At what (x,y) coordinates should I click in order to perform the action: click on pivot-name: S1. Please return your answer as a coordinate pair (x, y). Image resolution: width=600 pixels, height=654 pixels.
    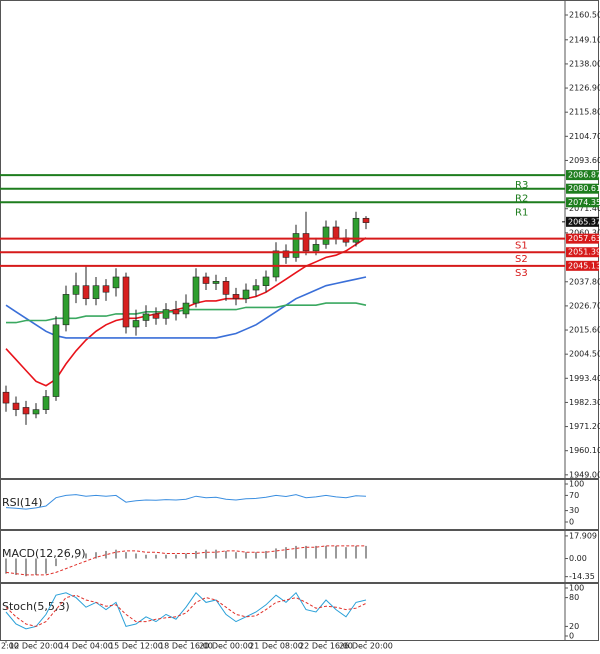
    Looking at the image, I should click on (521, 246).